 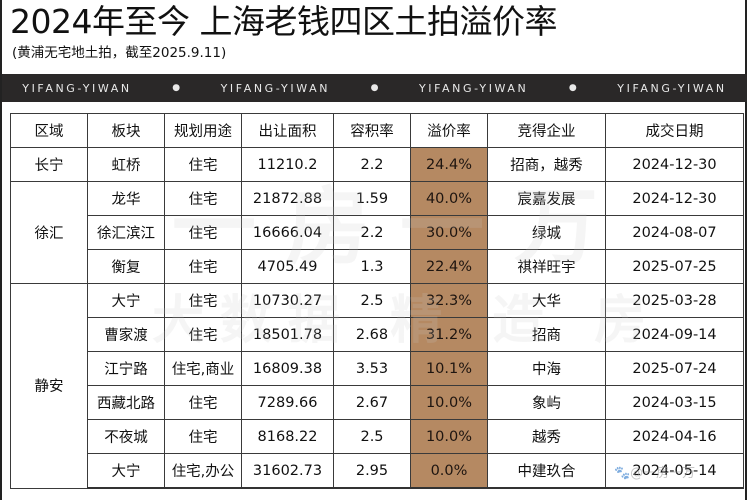 I want to click on area-cell: 虹桥, so click(x=126, y=164).